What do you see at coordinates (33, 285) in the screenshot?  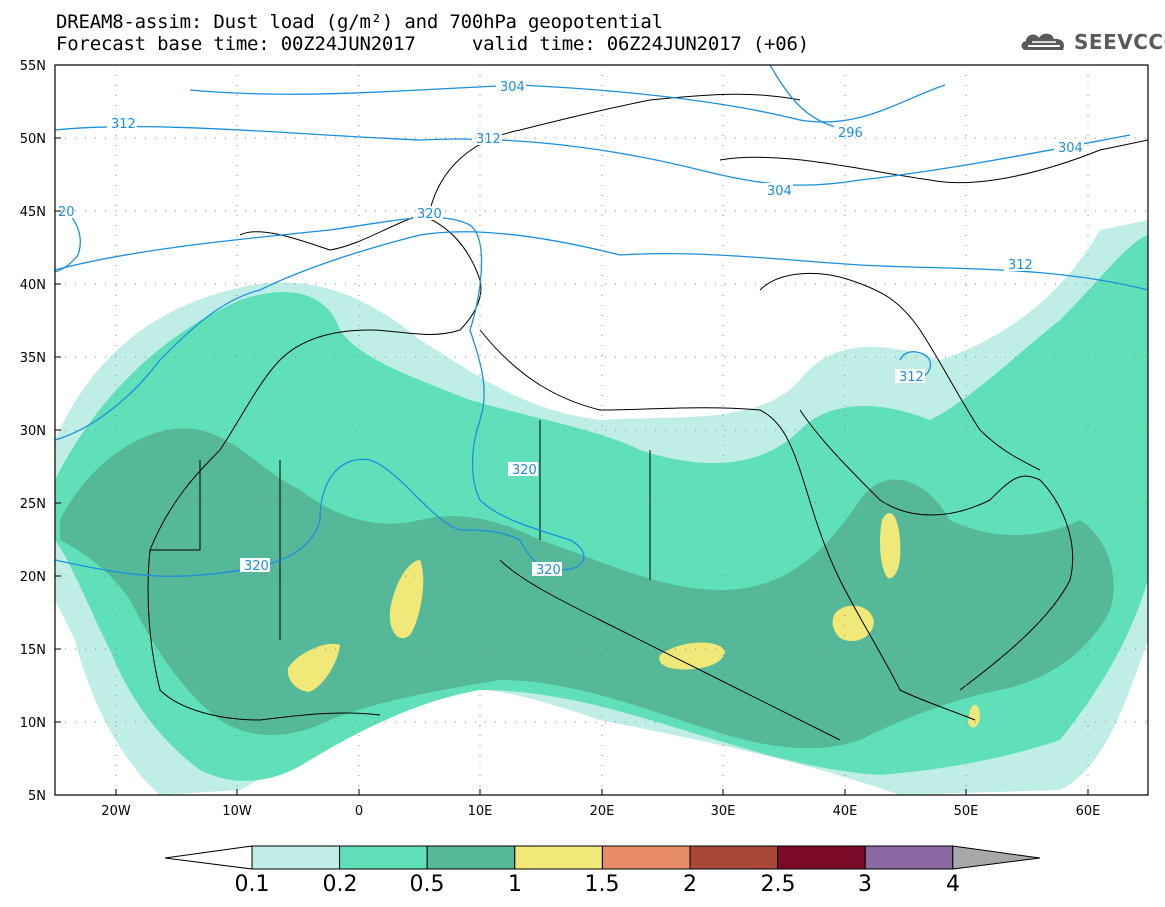 I see `lat-label: 40N` at bounding box center [33, 285].